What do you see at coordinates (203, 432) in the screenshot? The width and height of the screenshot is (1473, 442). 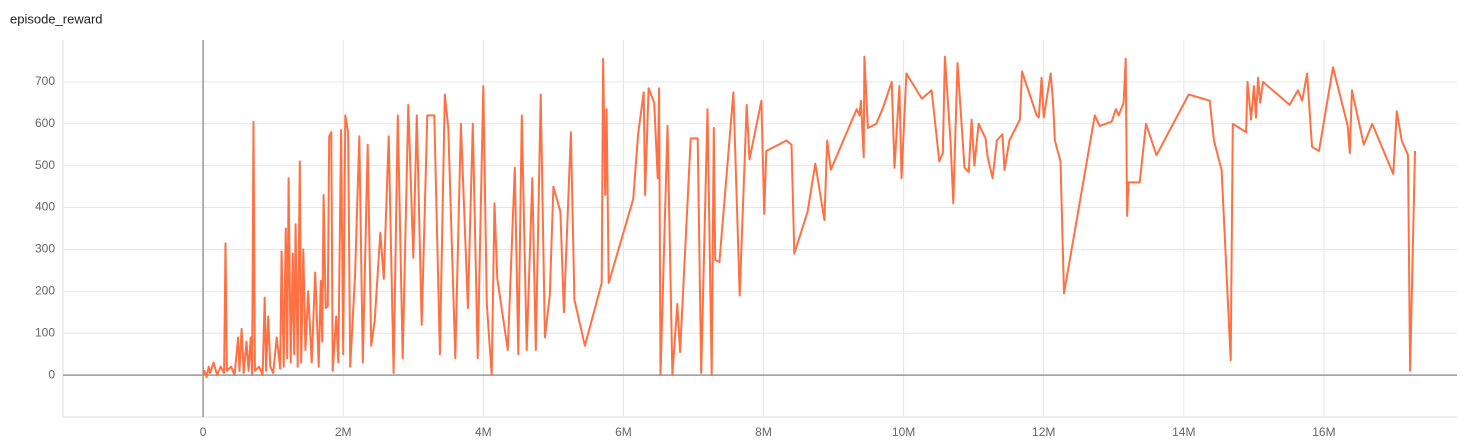 I see `x-tick-label: 0` at bounding box center [203, 432].